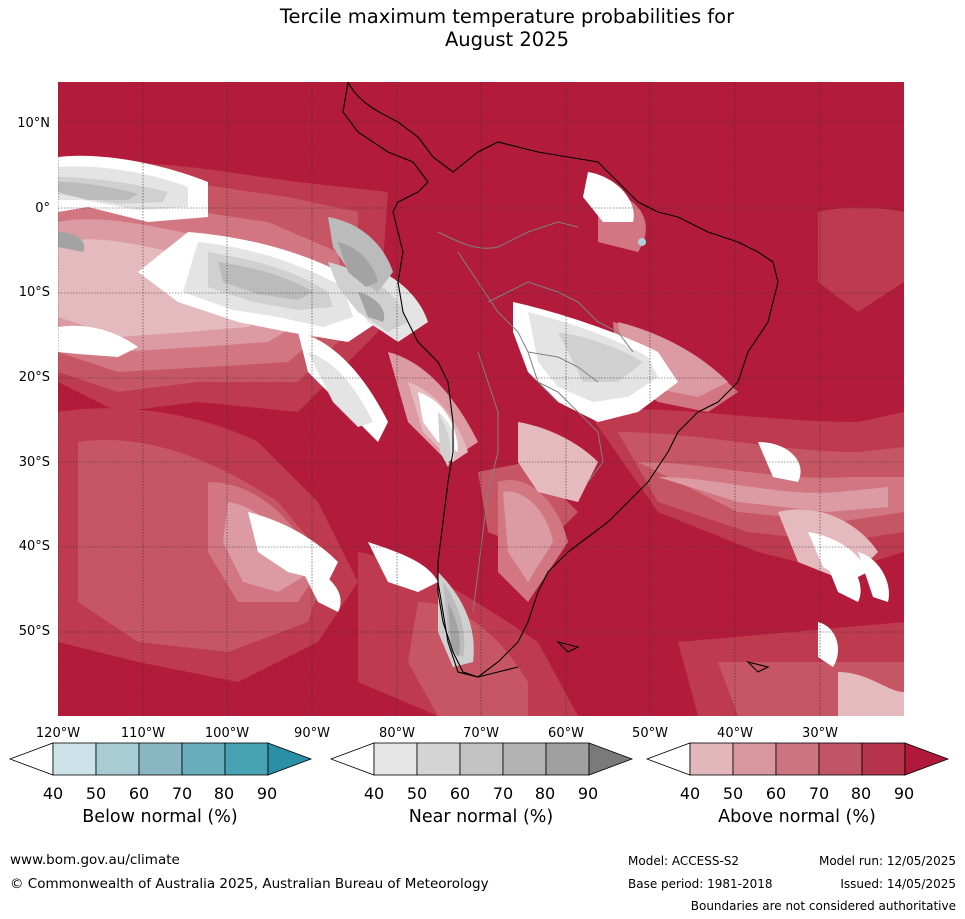  I want to click on legend-near-normal, so click(481, 759).